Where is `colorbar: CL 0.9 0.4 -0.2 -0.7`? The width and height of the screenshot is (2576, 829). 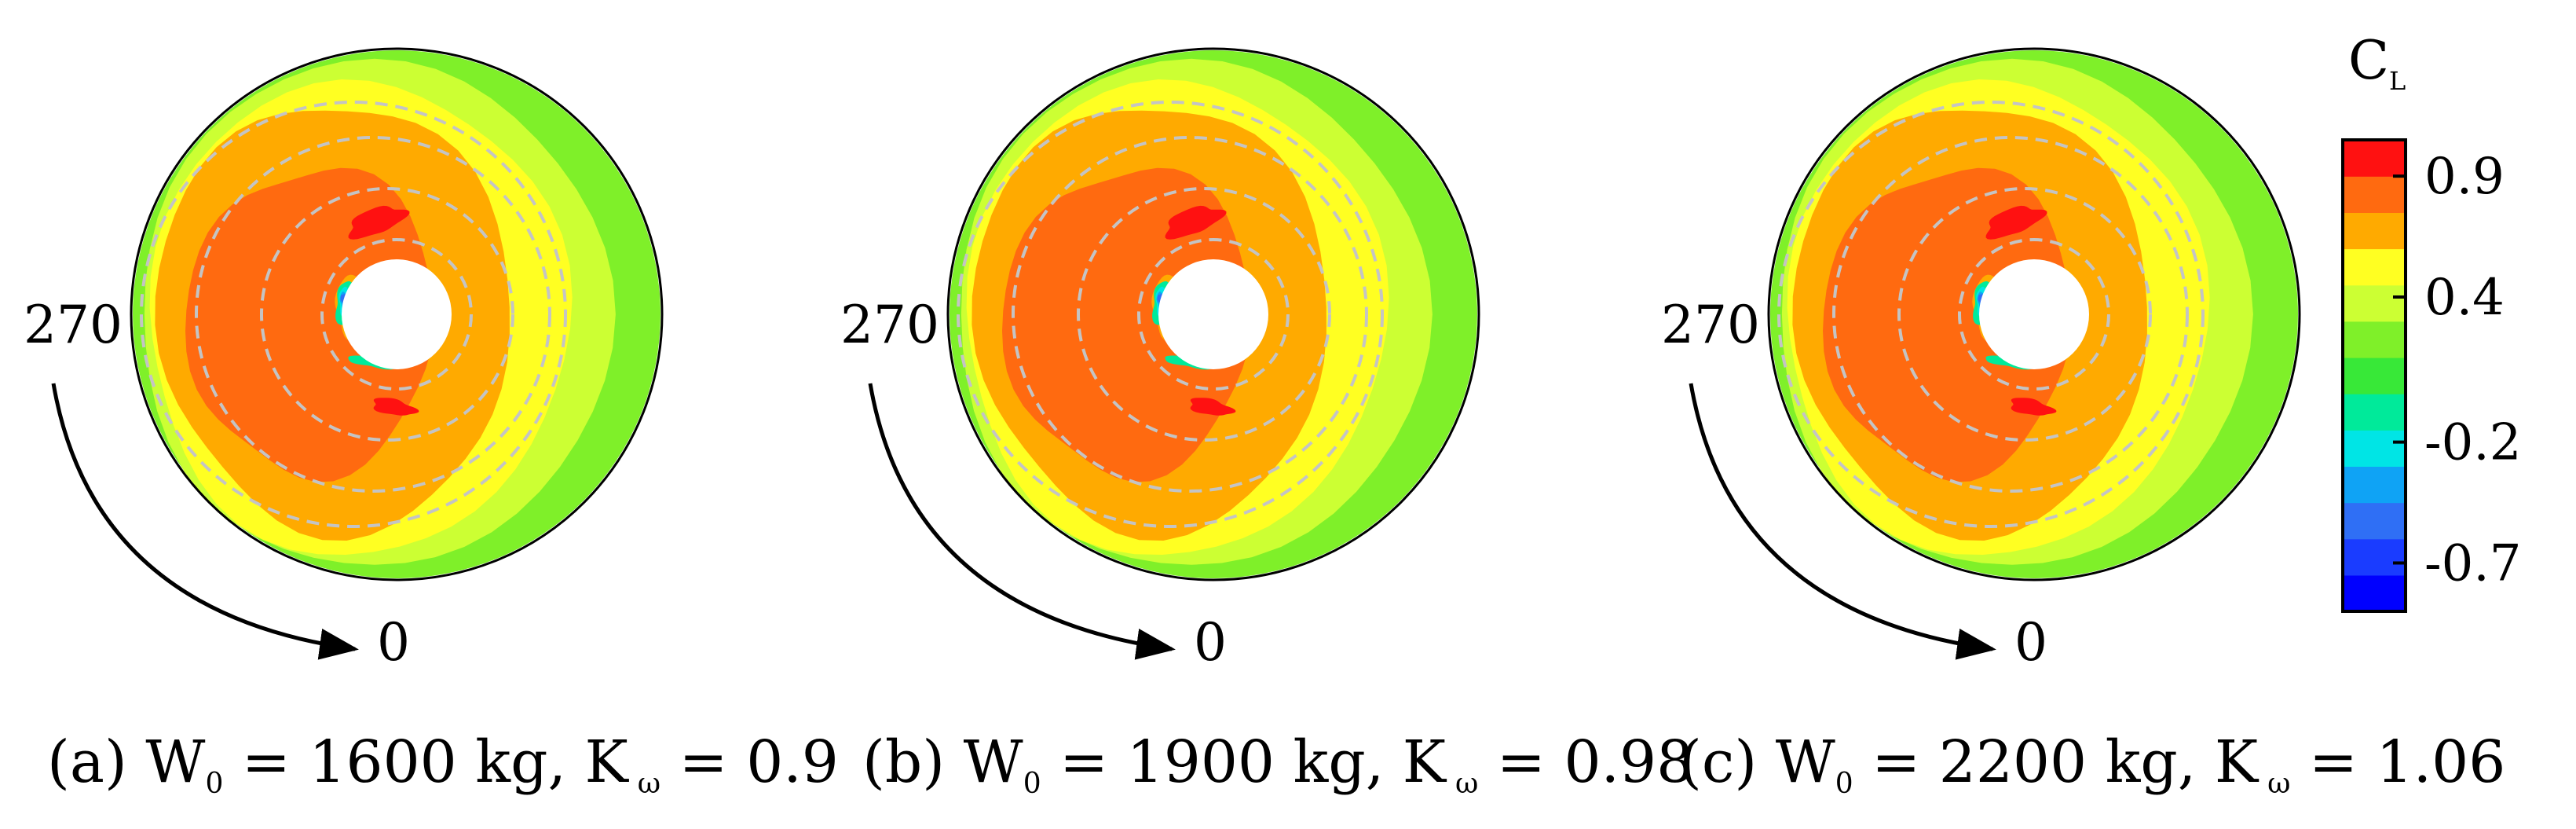
colorbar: CL 0.9 0.4 -0.2 -0.7 is located at coordinates (2431, 321).